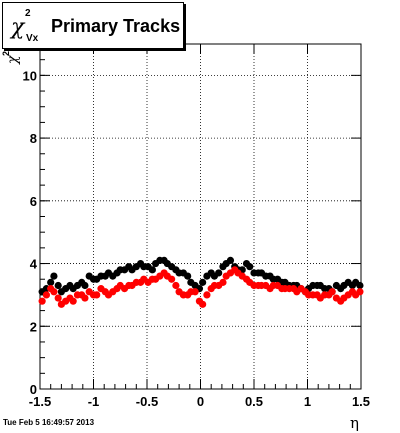 Image resolution: width=400 pixels, height=433 pixels. What do you see at coordinates (33, 389) in the screenshot?
I see `y-tick-label: 0` at bounding box center [33, 389].